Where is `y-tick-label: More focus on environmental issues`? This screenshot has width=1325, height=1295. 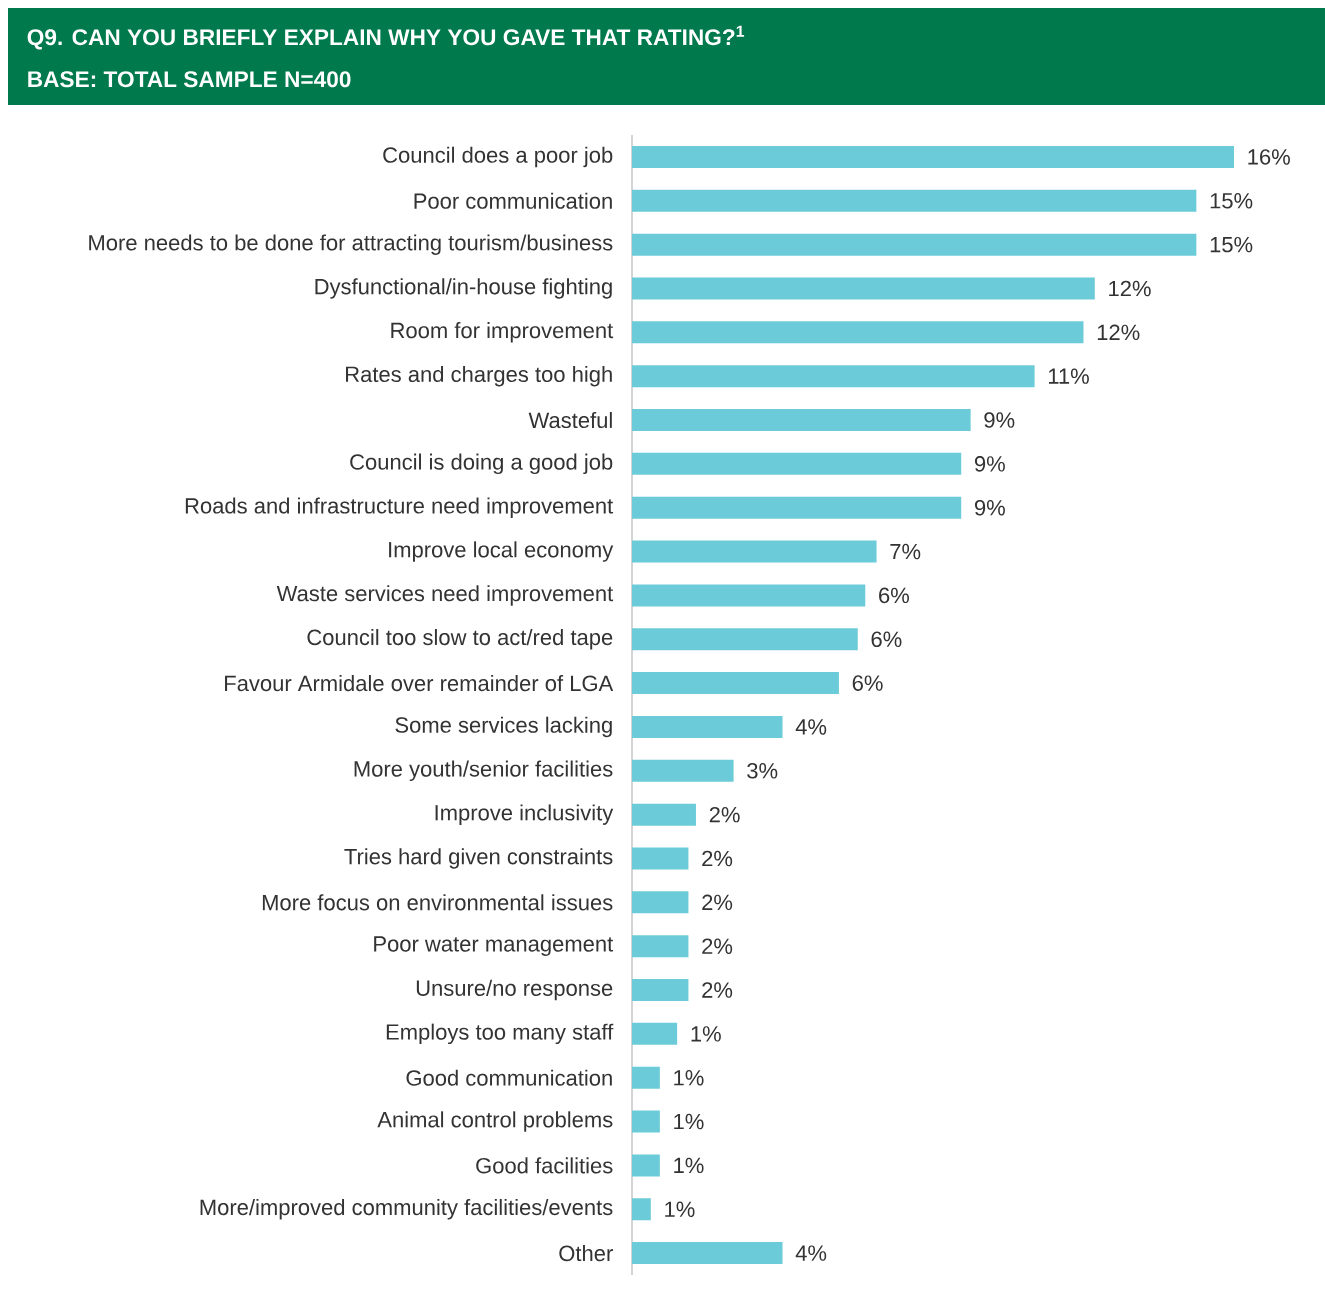 y-tick-label: More focus on environmental issues is located at coordinates (437, 902).